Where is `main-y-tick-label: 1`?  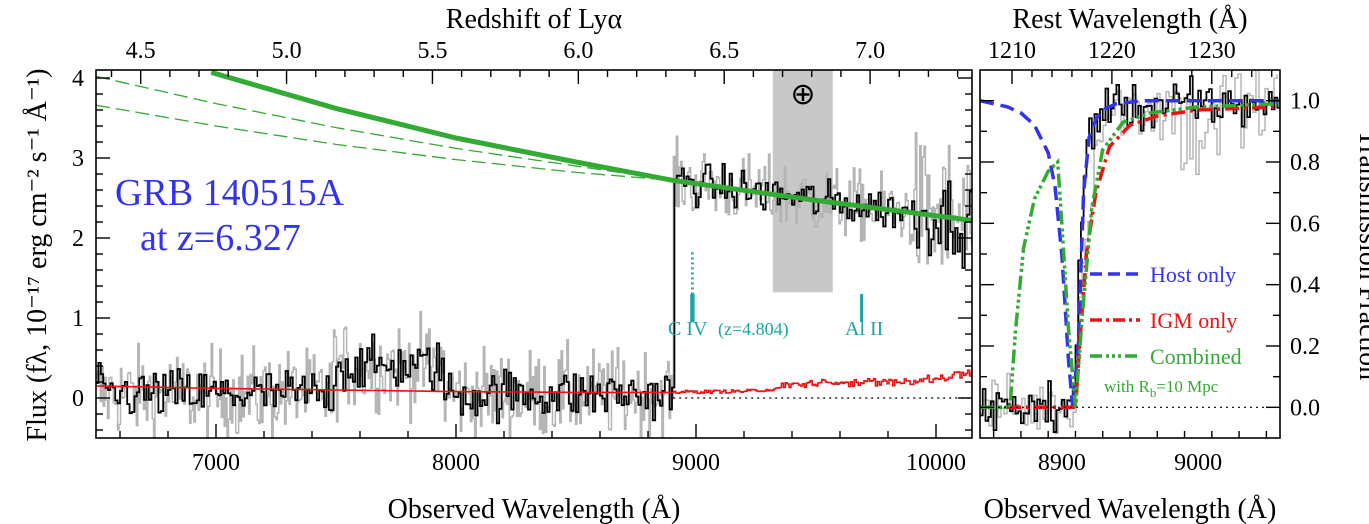
main-y-tick-label: 1 is located at coordinates (78, 319).